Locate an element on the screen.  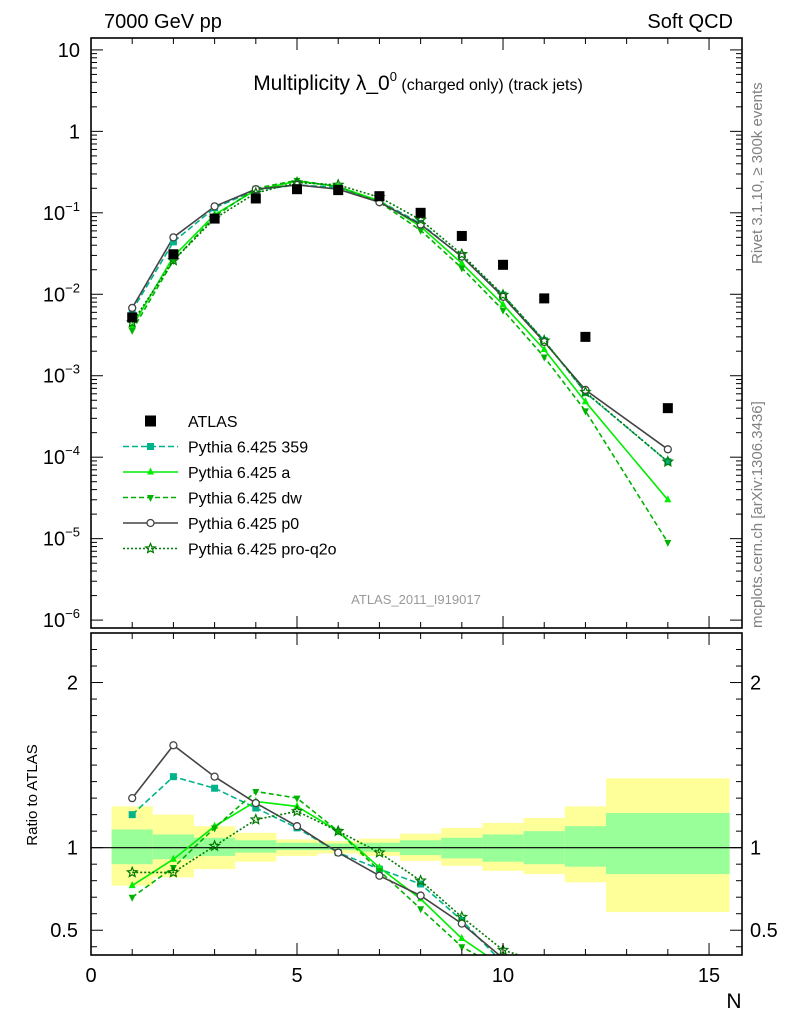
ratio-y-tick-label-right: 0.5 is located at coordinates (764, 931).